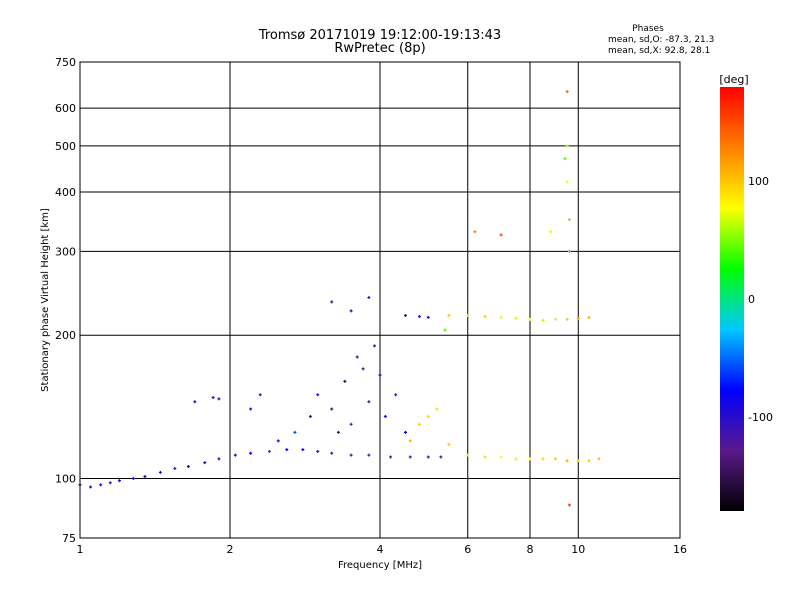 This screenshot has width=800, height=600. I want to click on colorbar-ticks: 100 0 -100, so click(760, 299).